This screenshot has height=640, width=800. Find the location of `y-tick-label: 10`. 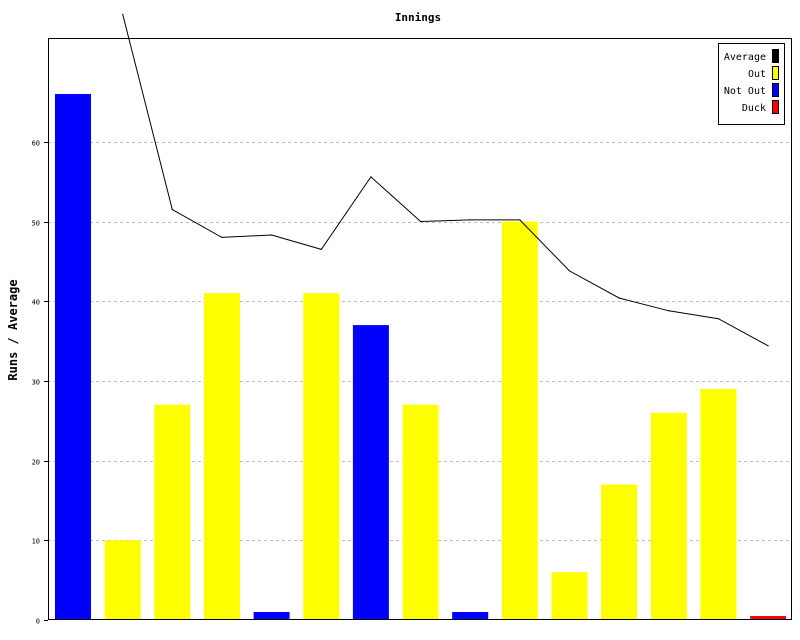

y-tick-label: 10 is located at coordinates (36, 542).